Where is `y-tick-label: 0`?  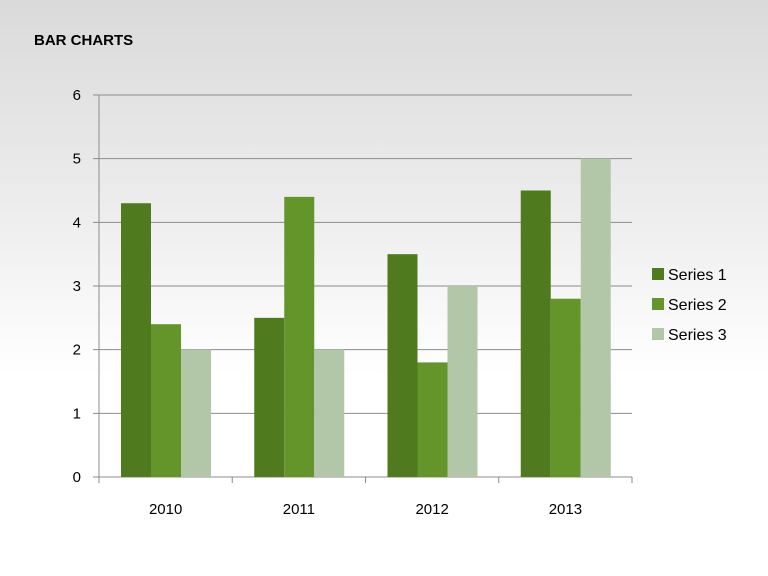
y-tick-label: 0 is located at coordinates (77, 477).